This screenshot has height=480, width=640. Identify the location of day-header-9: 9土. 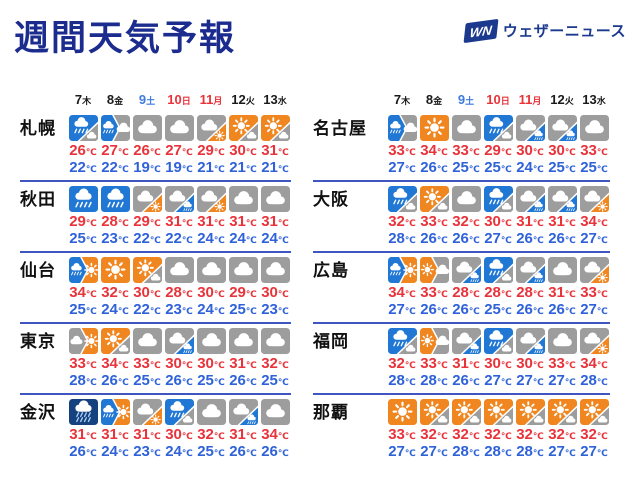
(147, 100).